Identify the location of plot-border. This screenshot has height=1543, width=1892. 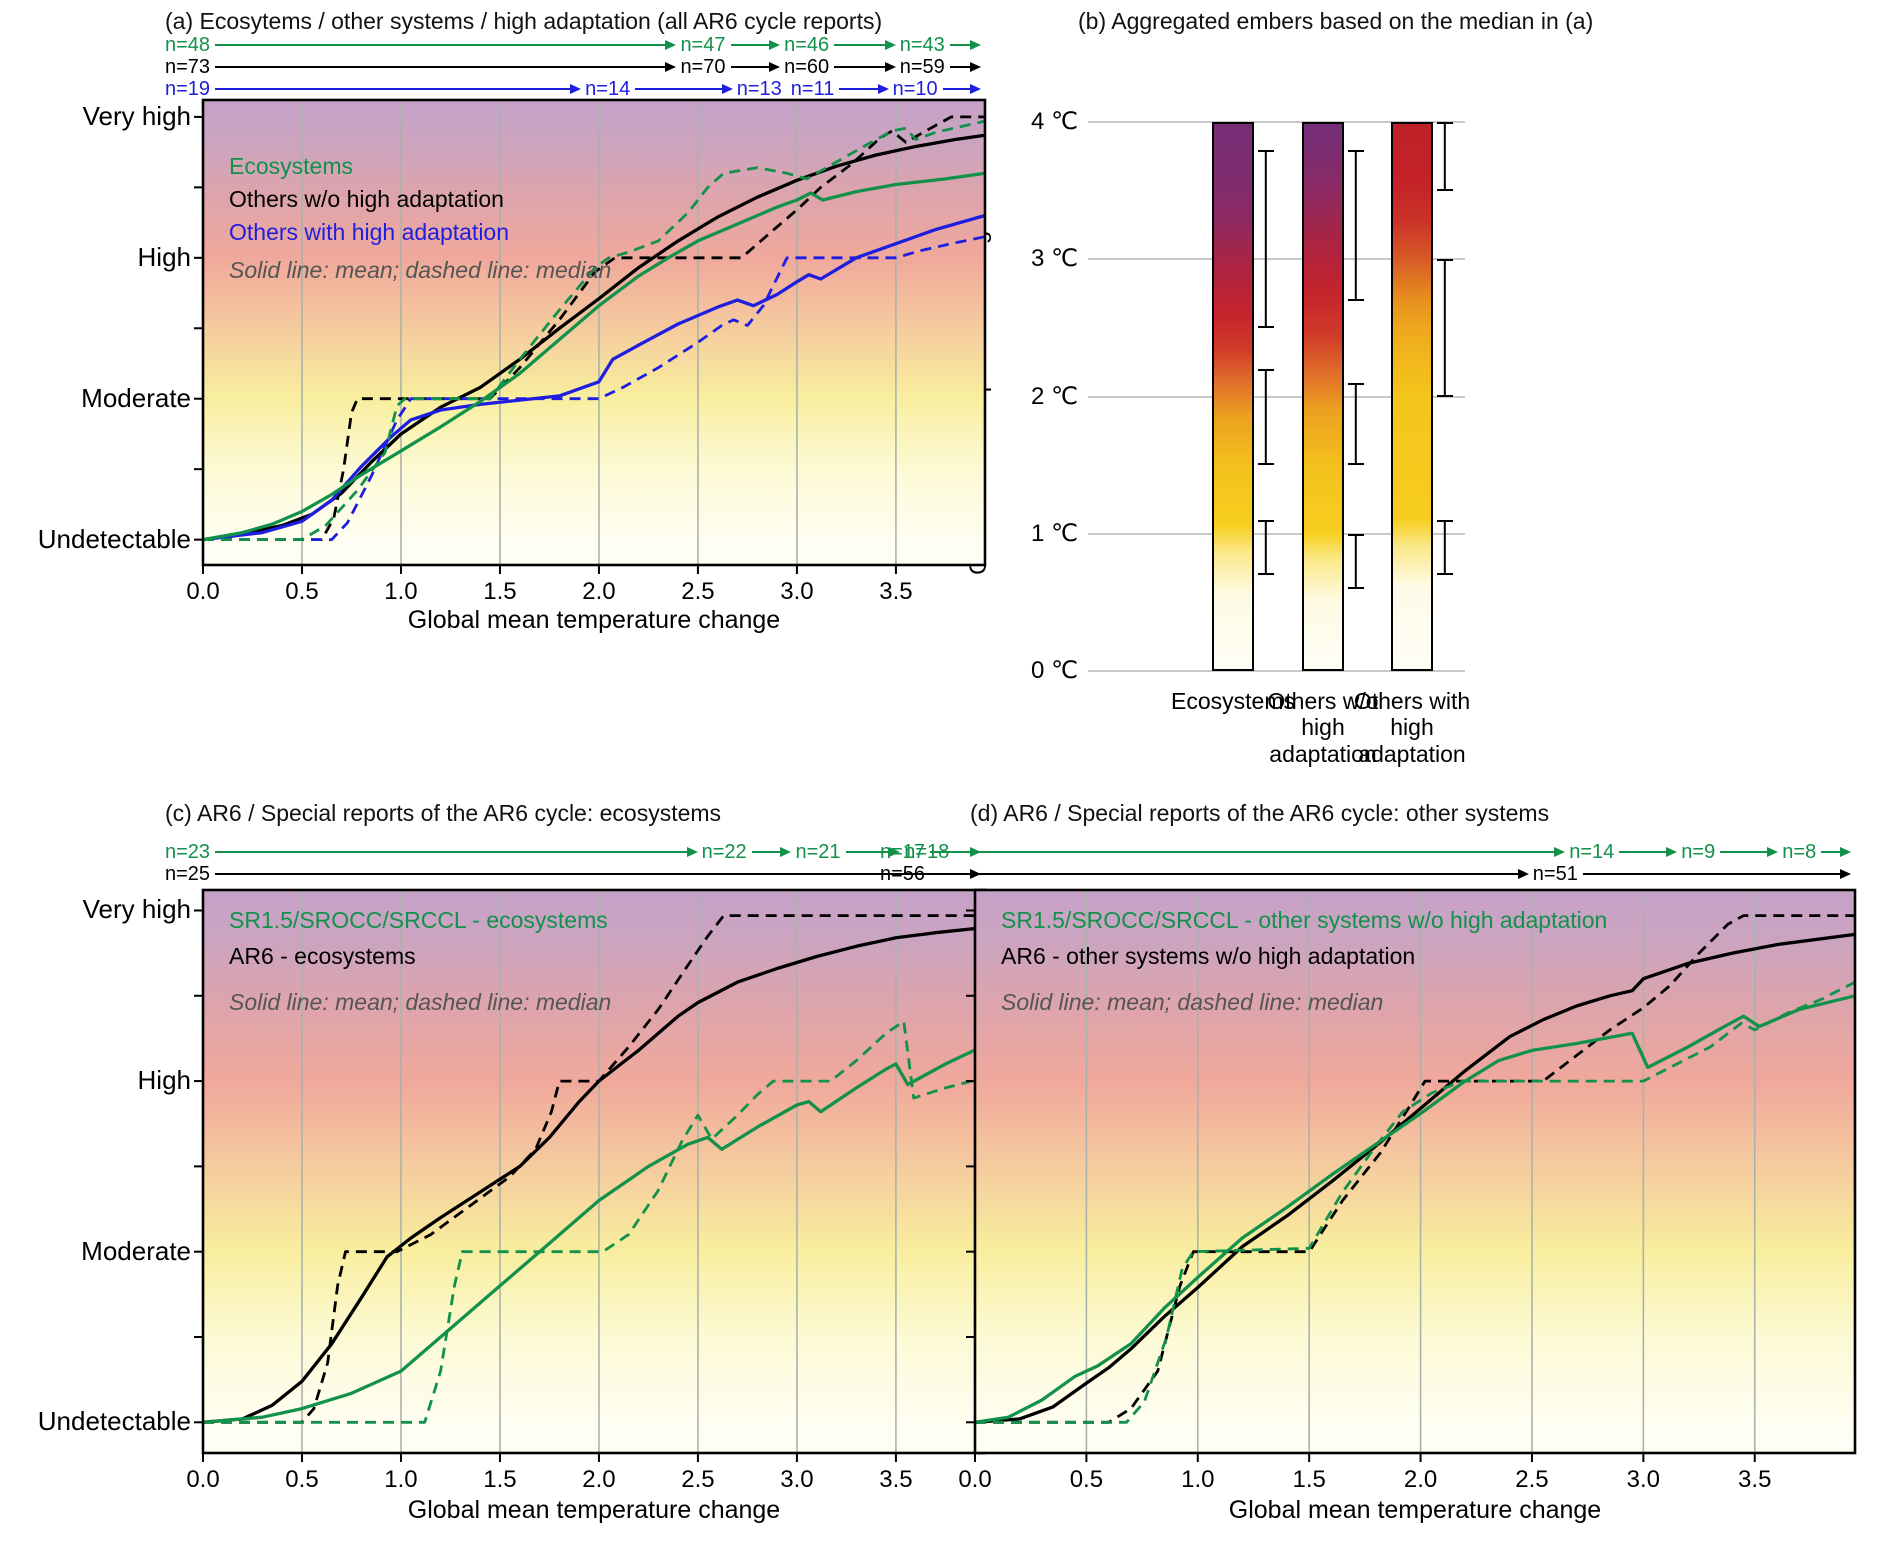
(594, 332).